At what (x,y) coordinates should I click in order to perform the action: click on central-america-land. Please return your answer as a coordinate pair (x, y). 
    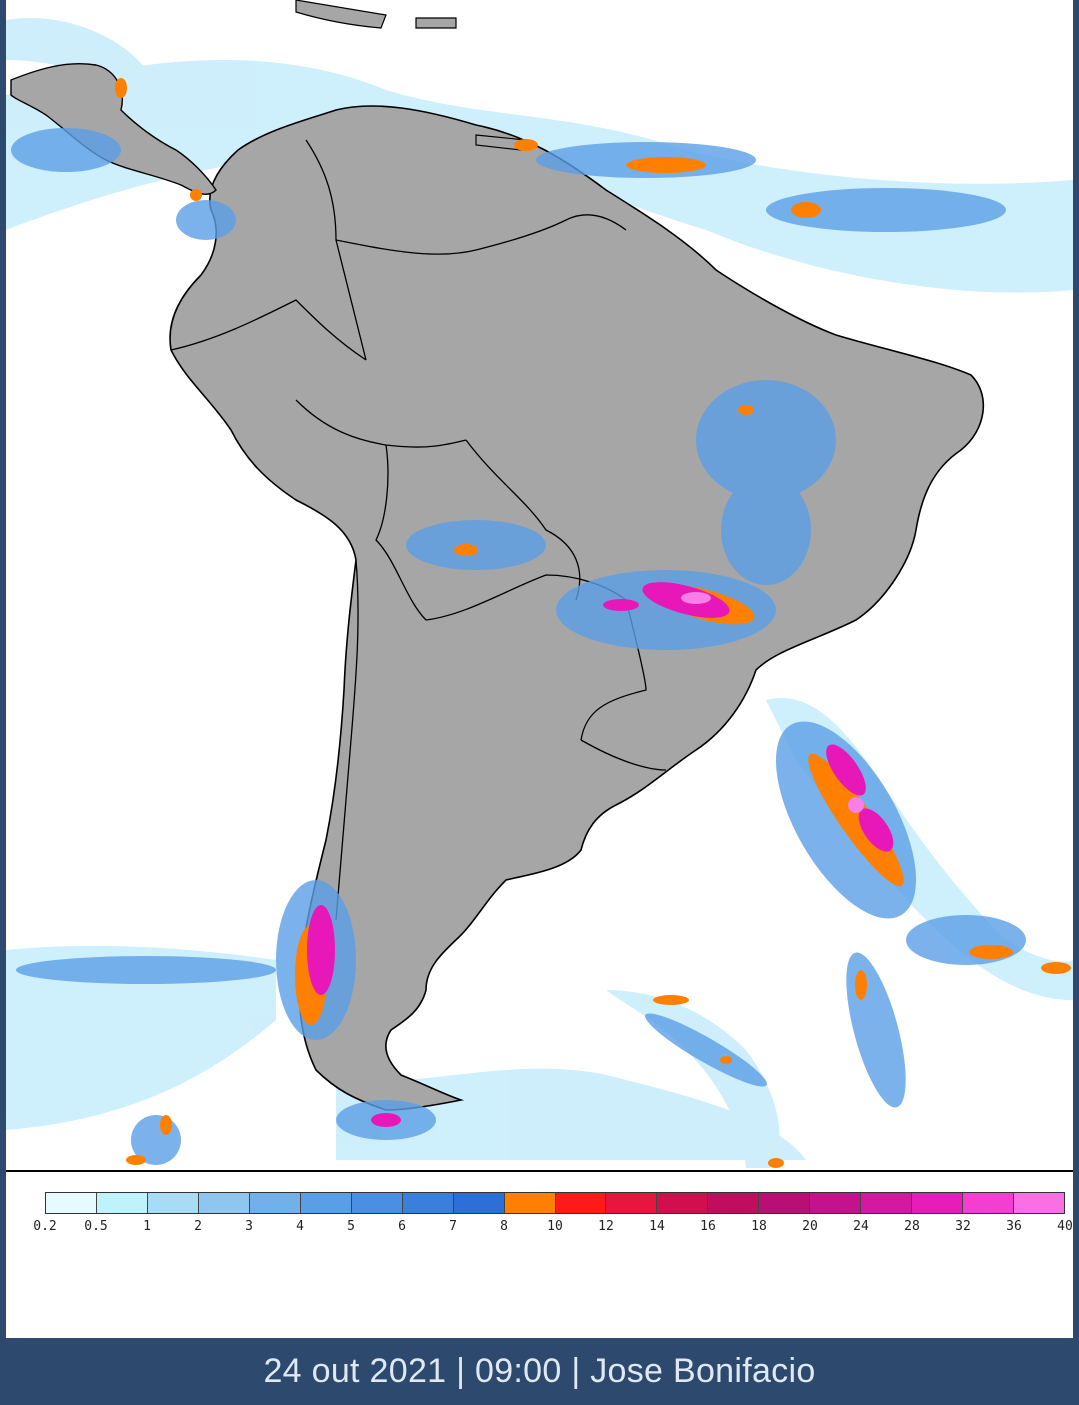
    Looking at the image, I should click on (113, 128).